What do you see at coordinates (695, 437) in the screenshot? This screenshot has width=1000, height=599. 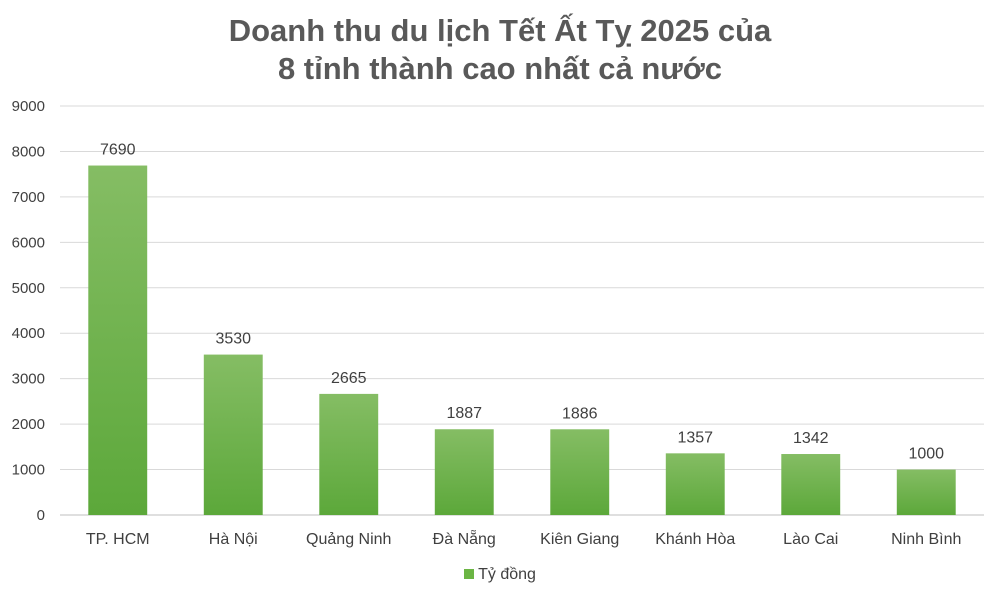 I see `data-label: 1357` at bounding box center [695, 437].